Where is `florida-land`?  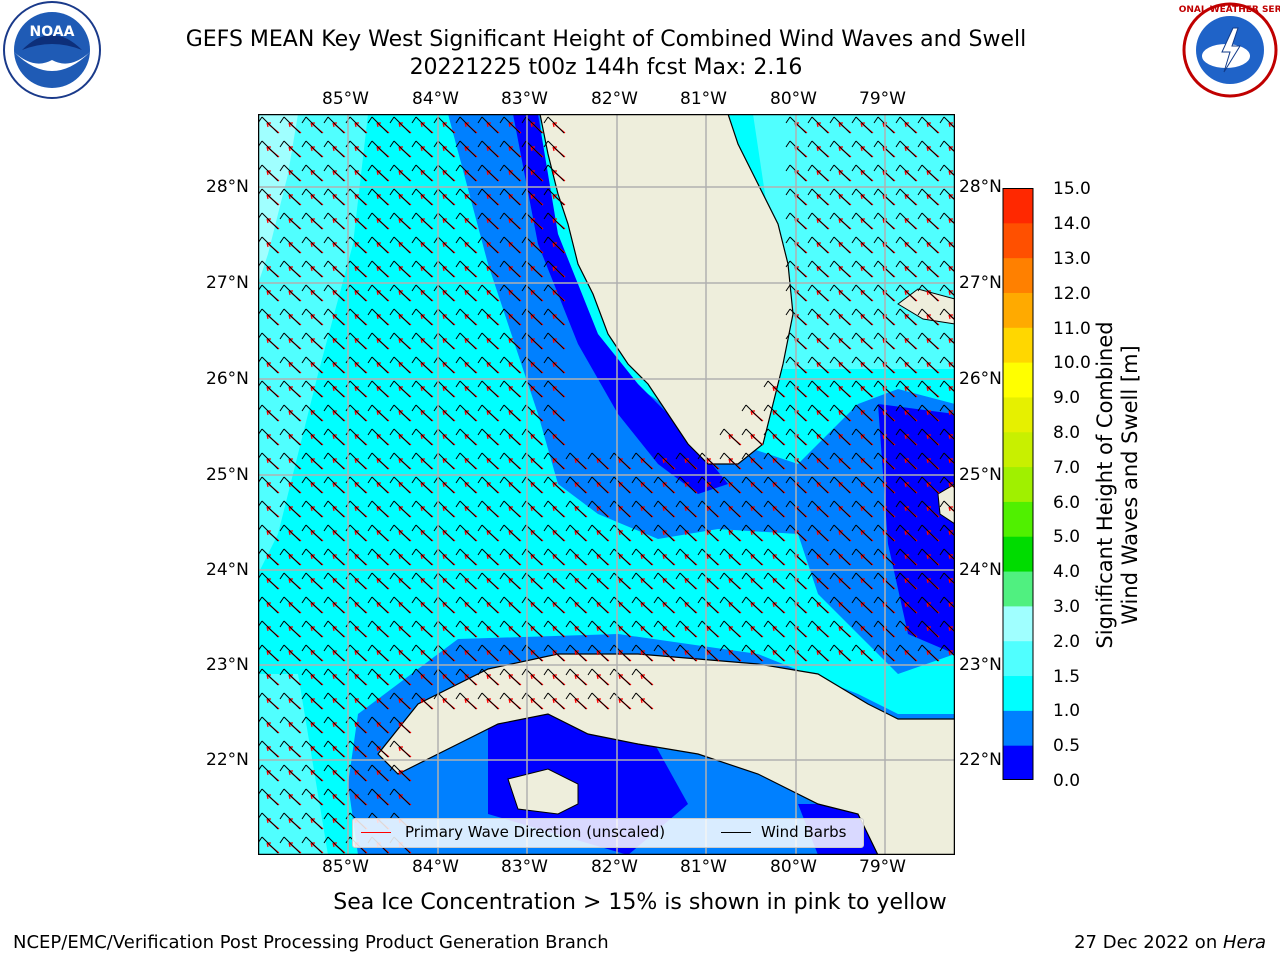
florida-land is located at coordinates (666, 289).